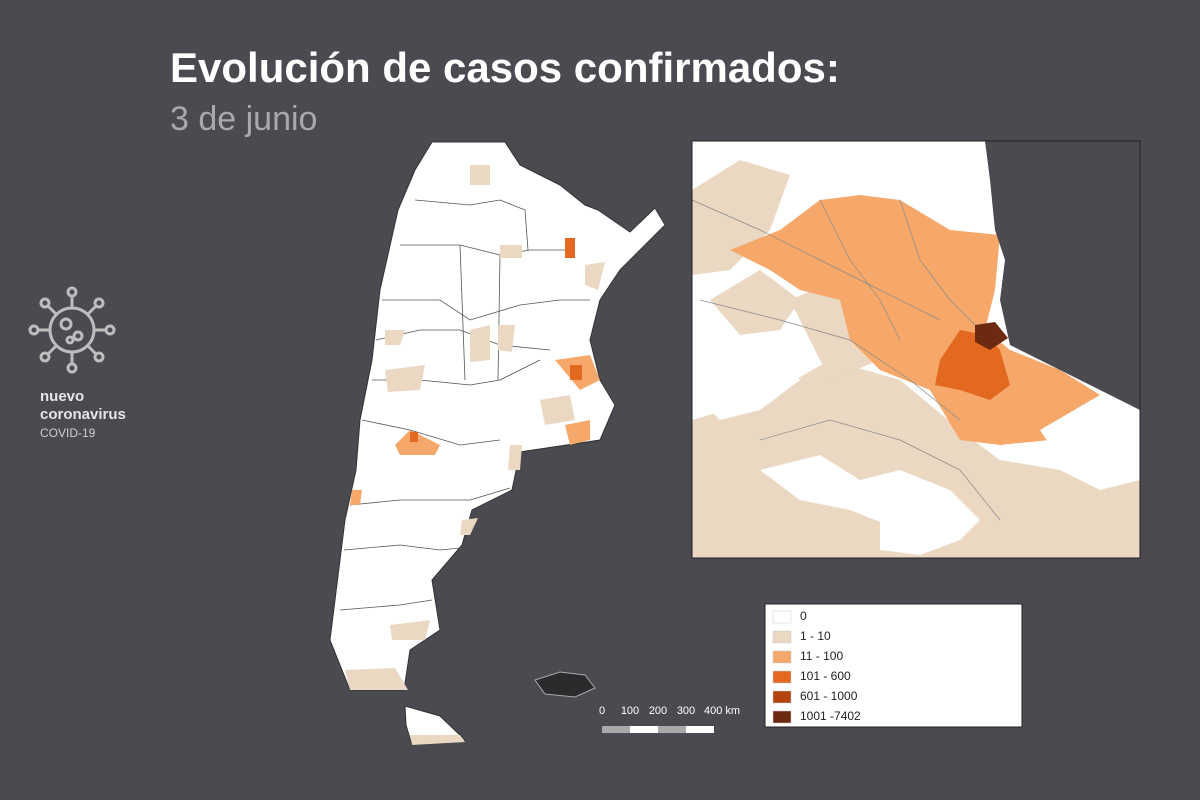  Describe the element at coordinates (658, 711) in the screenshot. I see `scale-label: 200` at that location.